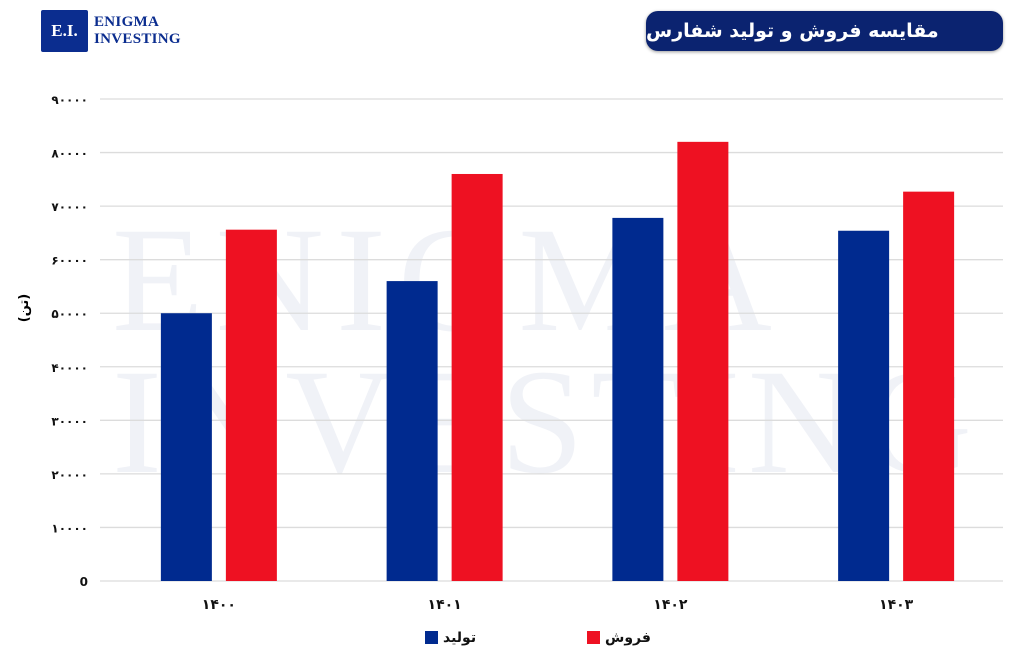  Describe the element at coordinates (219, 605) in the screenshot. I see `x-tick-label: ۱۴۰۰` at that location.